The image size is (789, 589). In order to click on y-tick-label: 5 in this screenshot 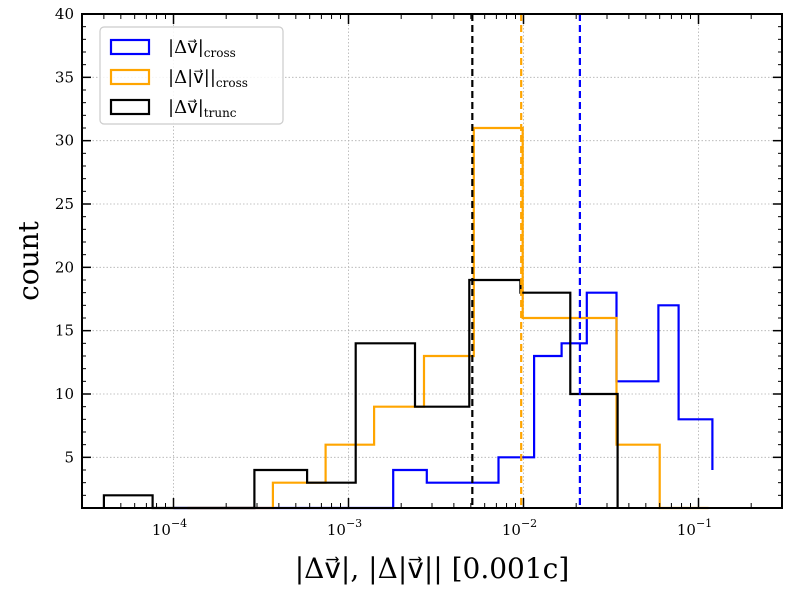, I will do `click(69, 457)`.